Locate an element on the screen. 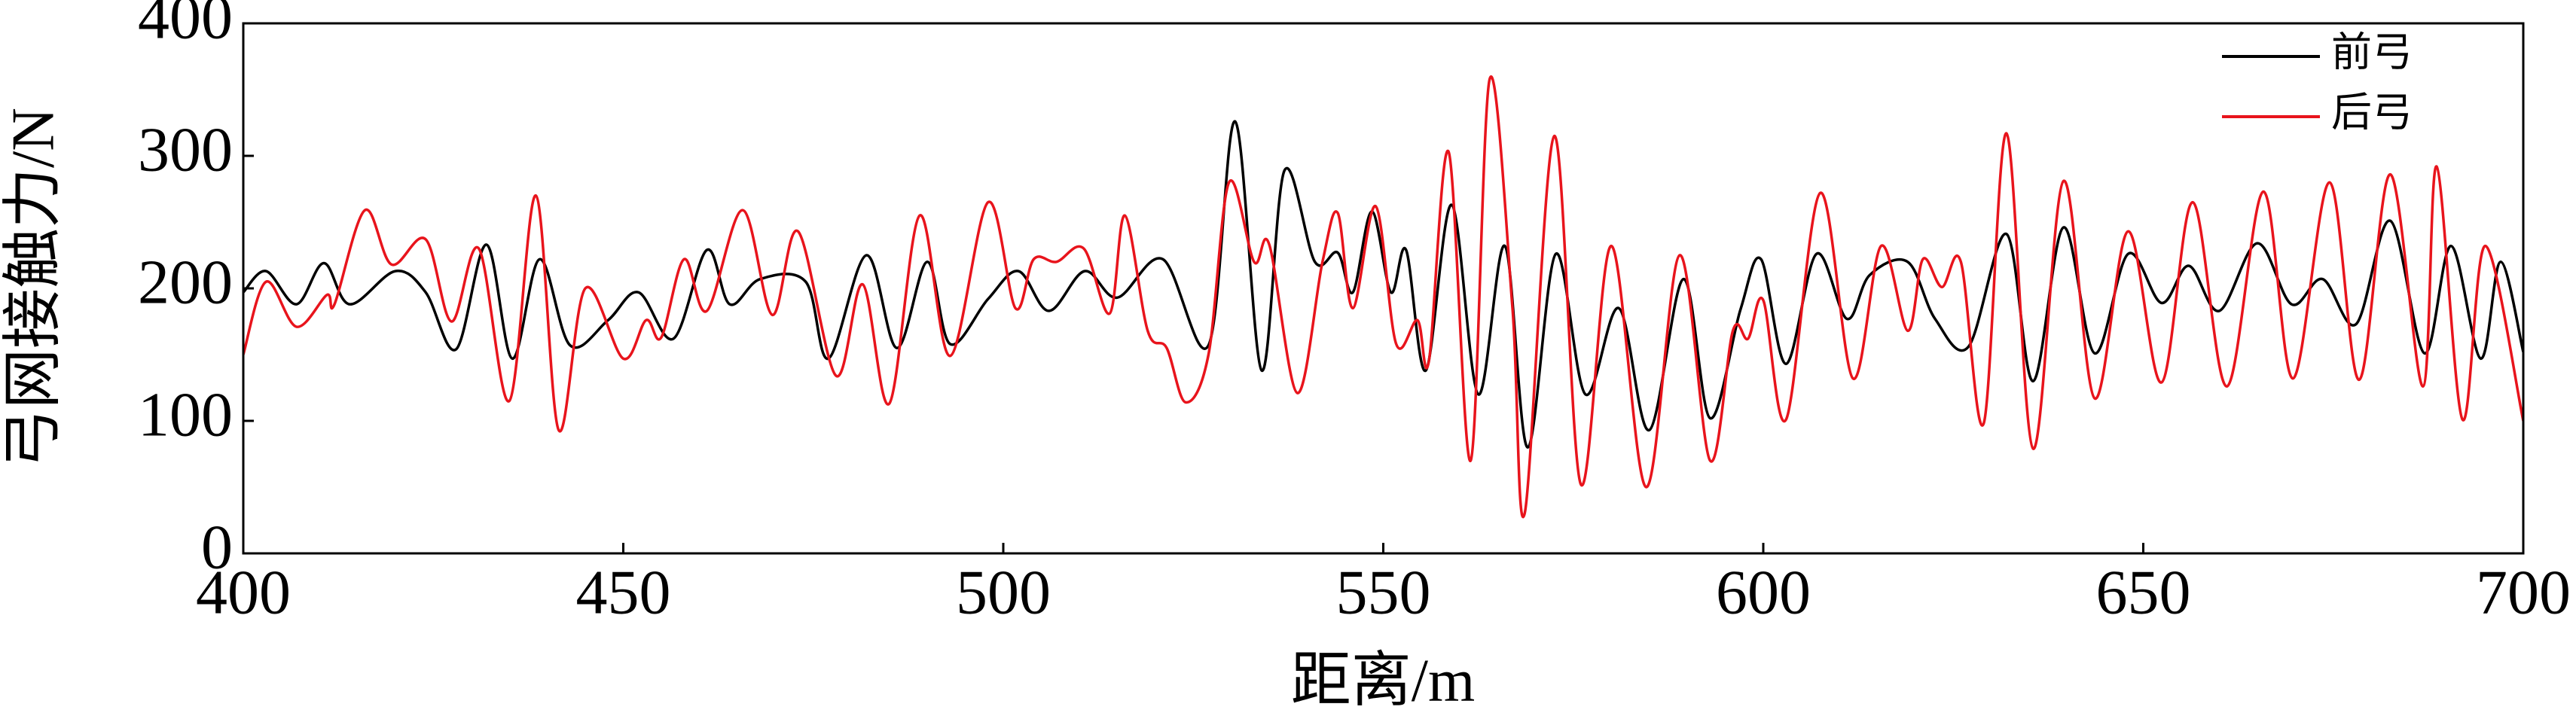 This screenshot has width=2576, height=719. y-tick-label: 100 is located at coordinates (186, 414).